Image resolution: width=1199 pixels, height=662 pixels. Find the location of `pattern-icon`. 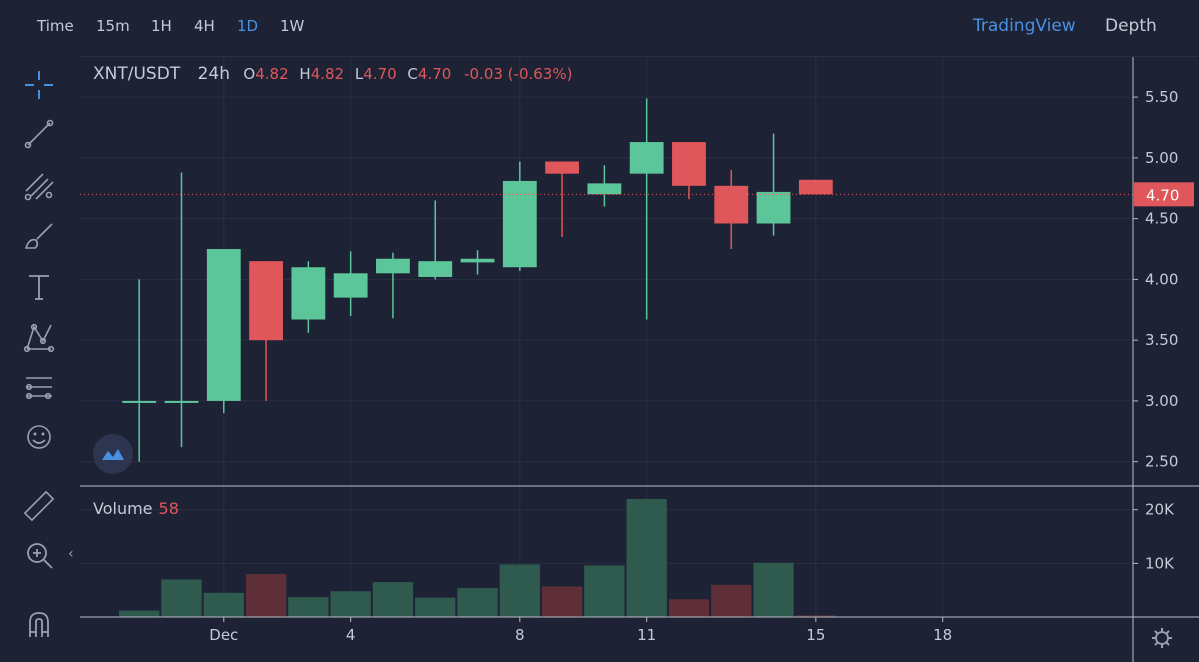

pattern-icon is located at coordinates (39, 338).